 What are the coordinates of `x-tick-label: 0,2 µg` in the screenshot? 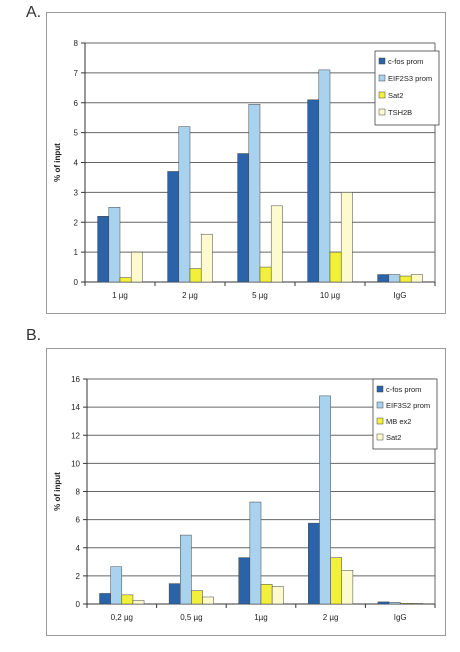 It's located at (122, 617).